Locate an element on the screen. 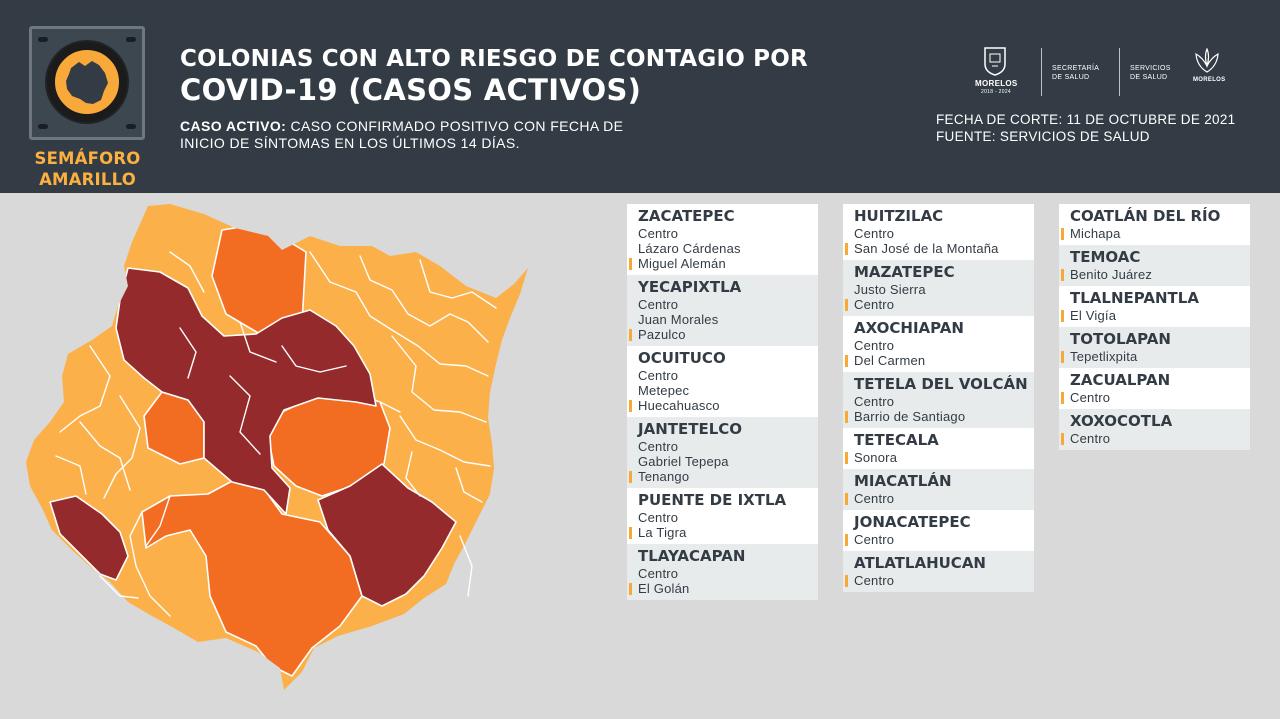  colonia-name: Metepec is located at coordinates (664, 390).